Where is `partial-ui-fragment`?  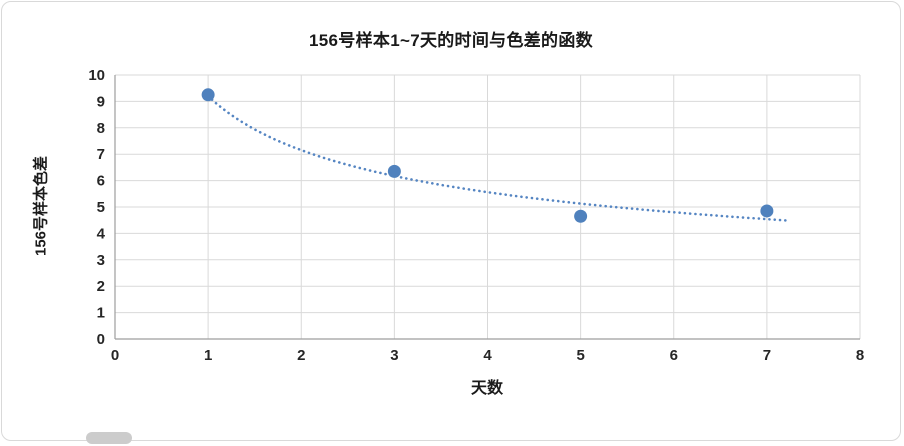
partial-ui-fragment is located at coordinates (109, 438).